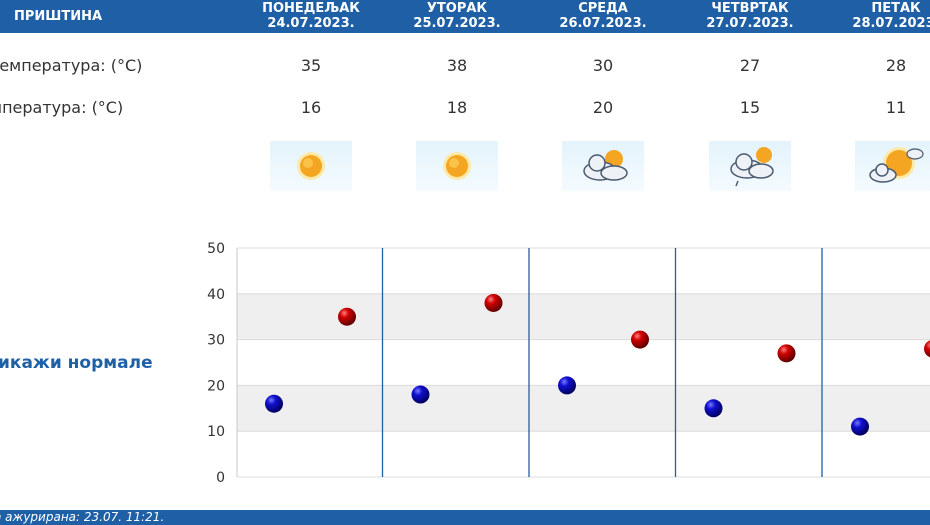 Image resolution: width=930 pixels, height=525 pixels. Describe the element at coordinates (896, 65) in the screenshot. I see `max-temp-value: 28` at that location.